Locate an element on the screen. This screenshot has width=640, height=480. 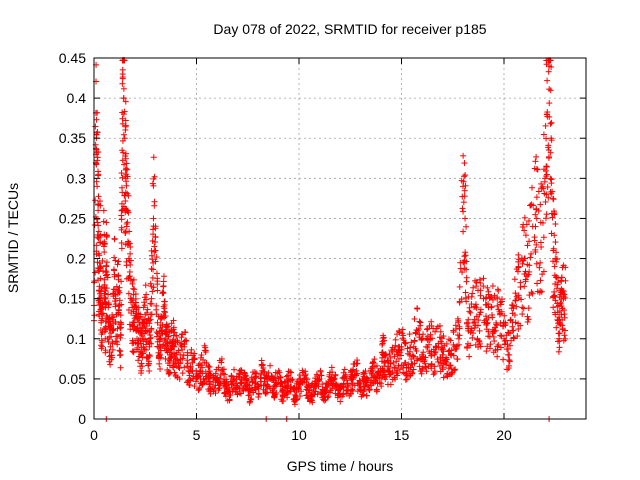
x-tick-label: 15 is located at coordinates (402, 435).